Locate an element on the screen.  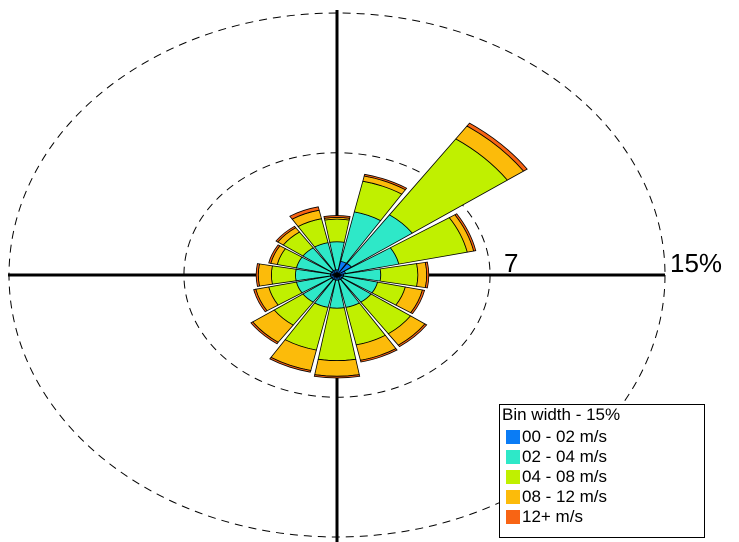
legend-item: 00 - 02 m/s is located at coordinates (556, 437).